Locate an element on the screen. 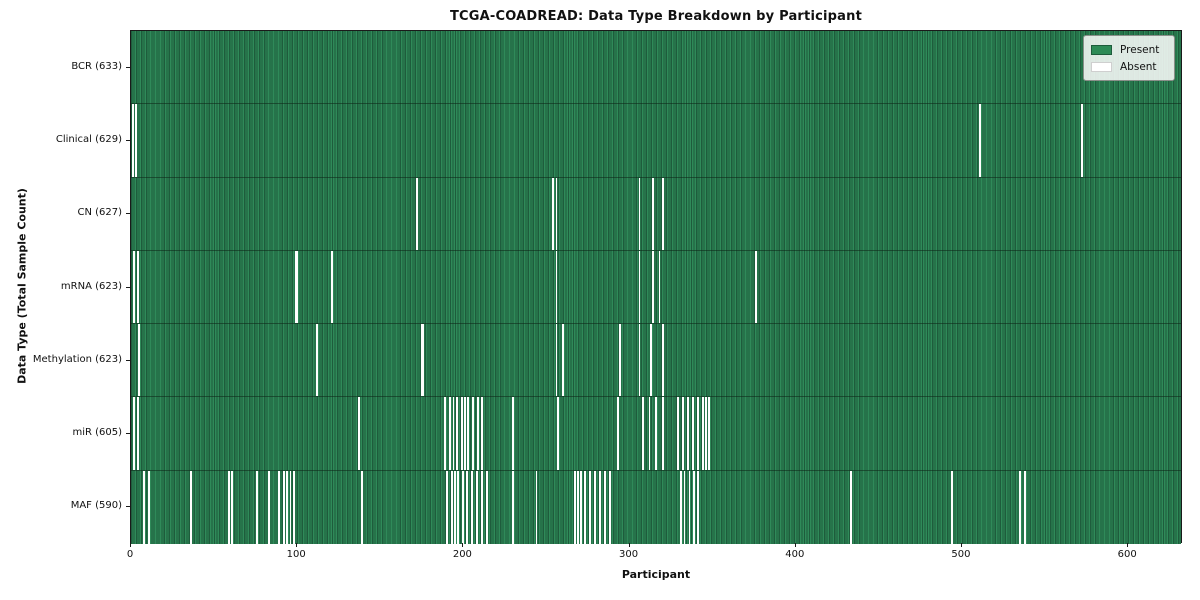  x-axis-label: Participant is located at coordinates (656, 574).